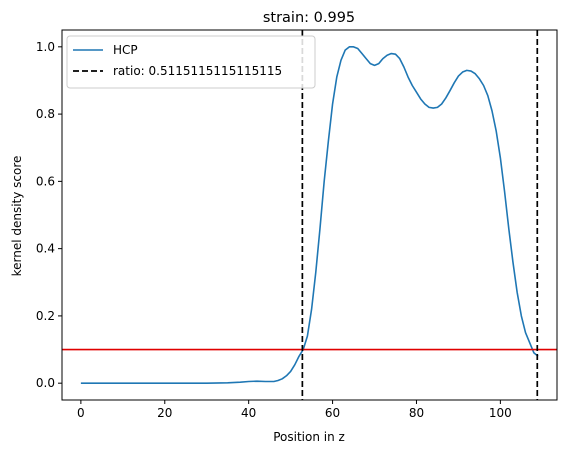  I want to click on x-tick-label: 100, so click(500, 413).